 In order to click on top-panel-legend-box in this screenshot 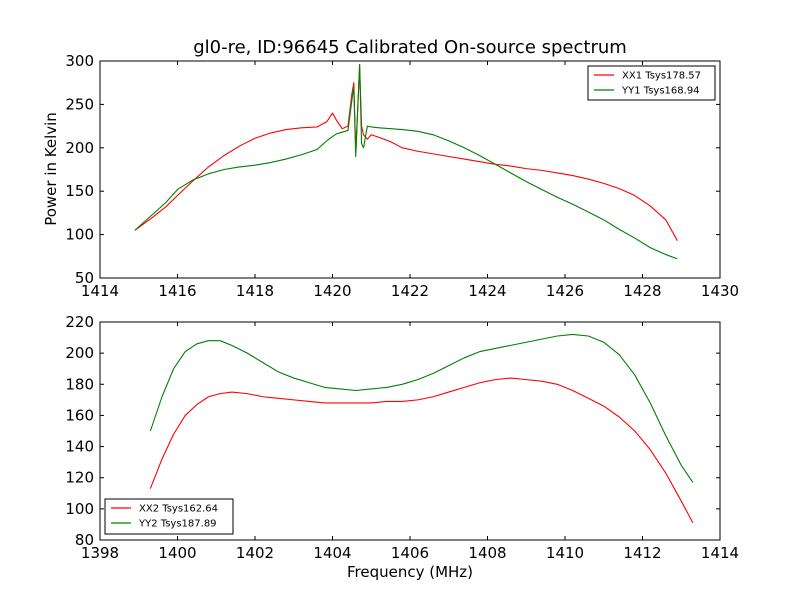, I will do `click(651, 83)`.